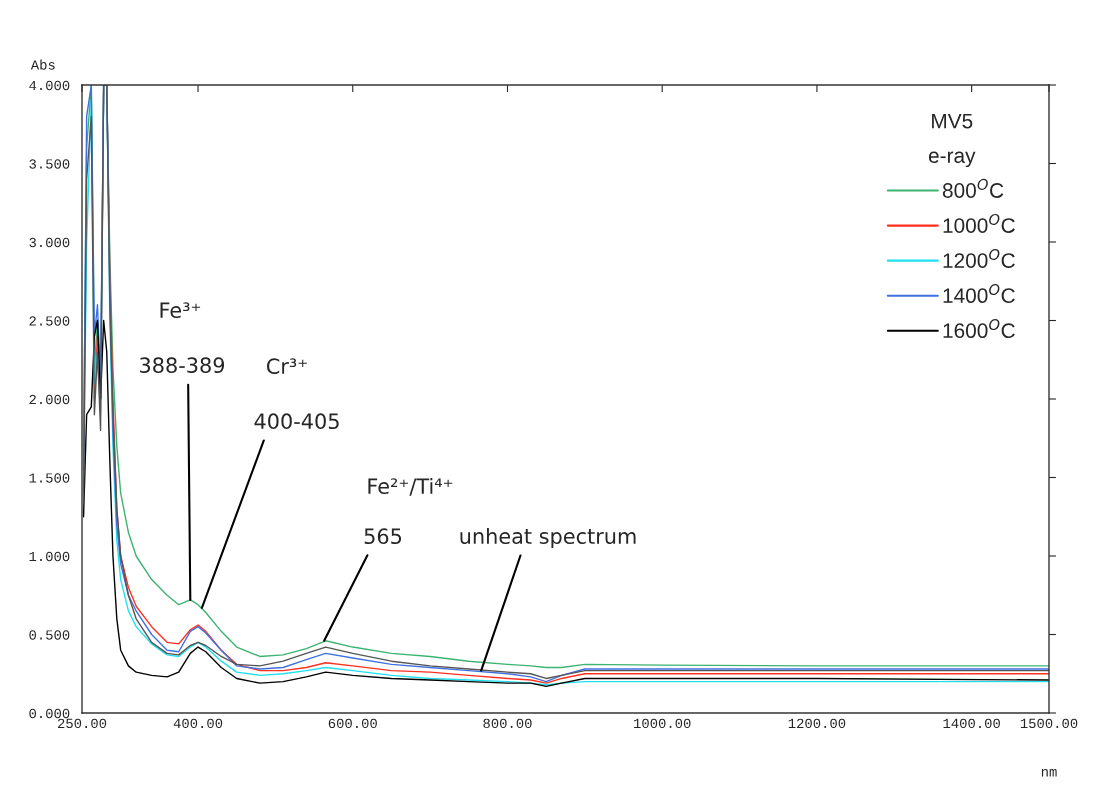 This screenshot has height=796, width=1099. What do you see at coordinates (49, 713) in the screenshot?
I see `y-tick-label: 0.000` at bounding box center [49, 713].